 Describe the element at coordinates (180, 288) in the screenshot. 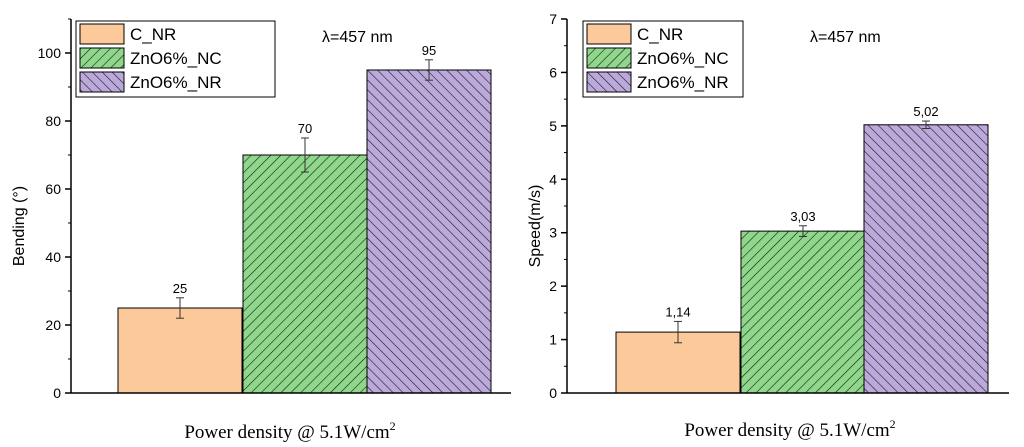

I see `data-label: 25` at that location.